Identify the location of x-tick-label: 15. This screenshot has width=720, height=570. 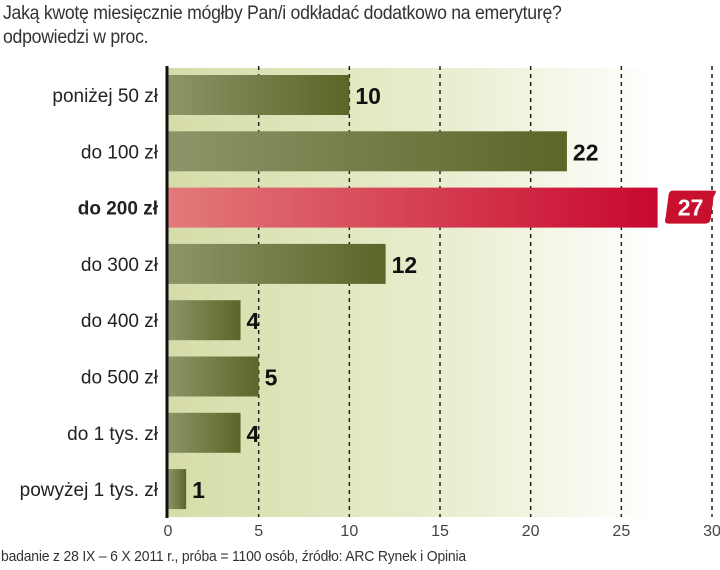
(440, 531).